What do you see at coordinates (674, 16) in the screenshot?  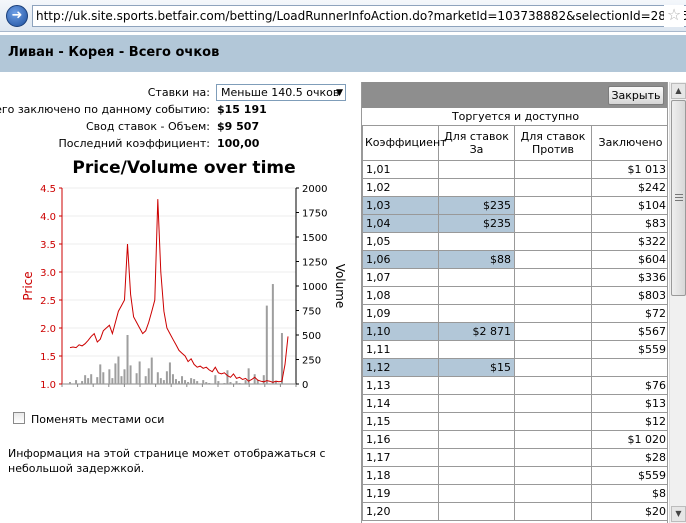 I see `bookmark-star-icon: ☆` at bounding box center [674, 16].